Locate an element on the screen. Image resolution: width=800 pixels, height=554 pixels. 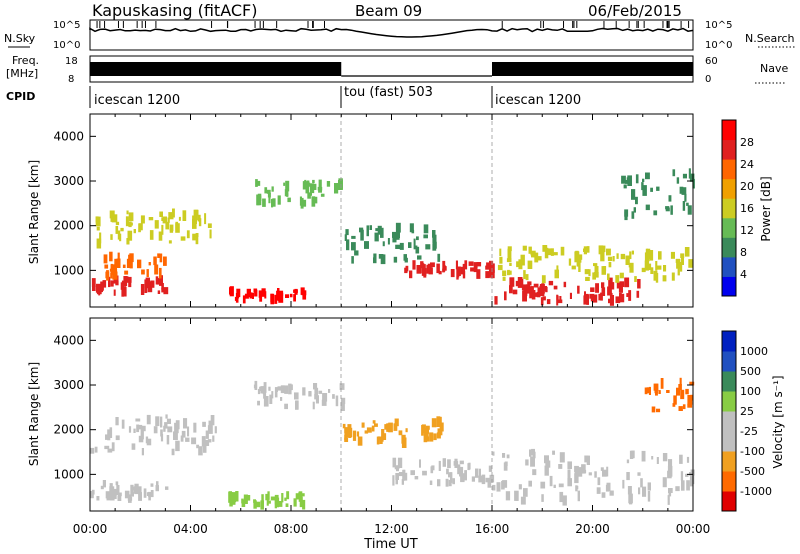
power-colorbar-swatch is located at coordinates (729, 266).